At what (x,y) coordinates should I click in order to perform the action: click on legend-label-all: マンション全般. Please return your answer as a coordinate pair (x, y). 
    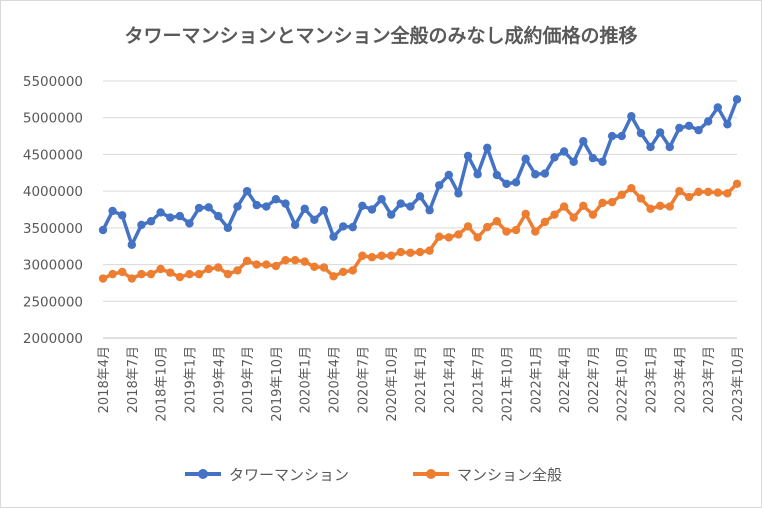
    Looking at the image, I should click on (509, 475).